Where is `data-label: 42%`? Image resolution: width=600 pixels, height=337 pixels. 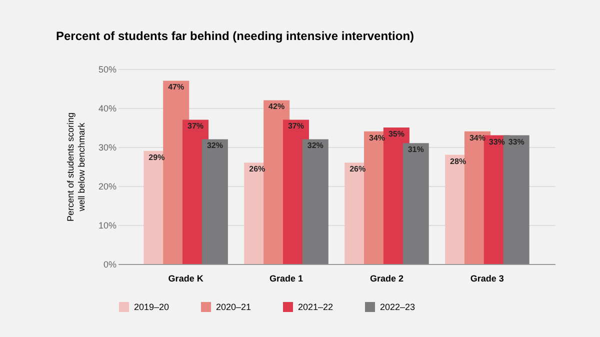
data-label: 42% is located at coordinates (276, 107).